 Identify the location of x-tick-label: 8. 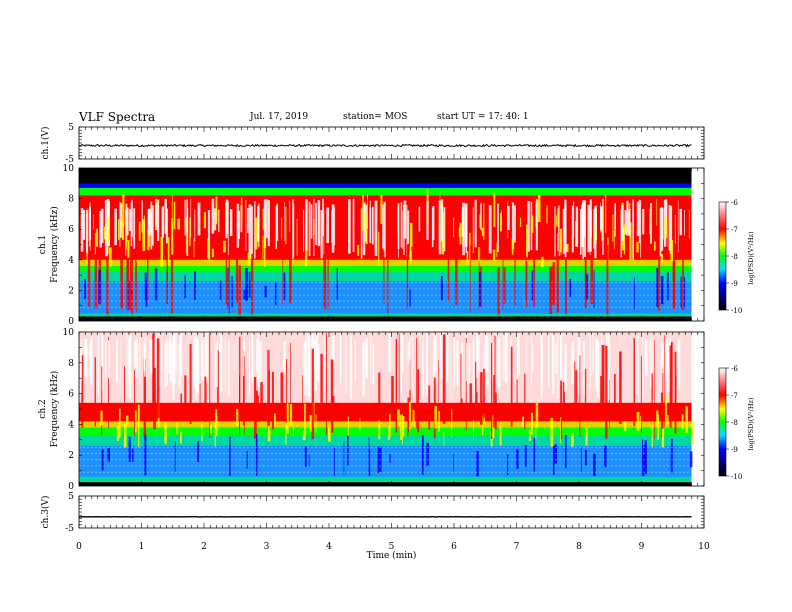
(579, 547).